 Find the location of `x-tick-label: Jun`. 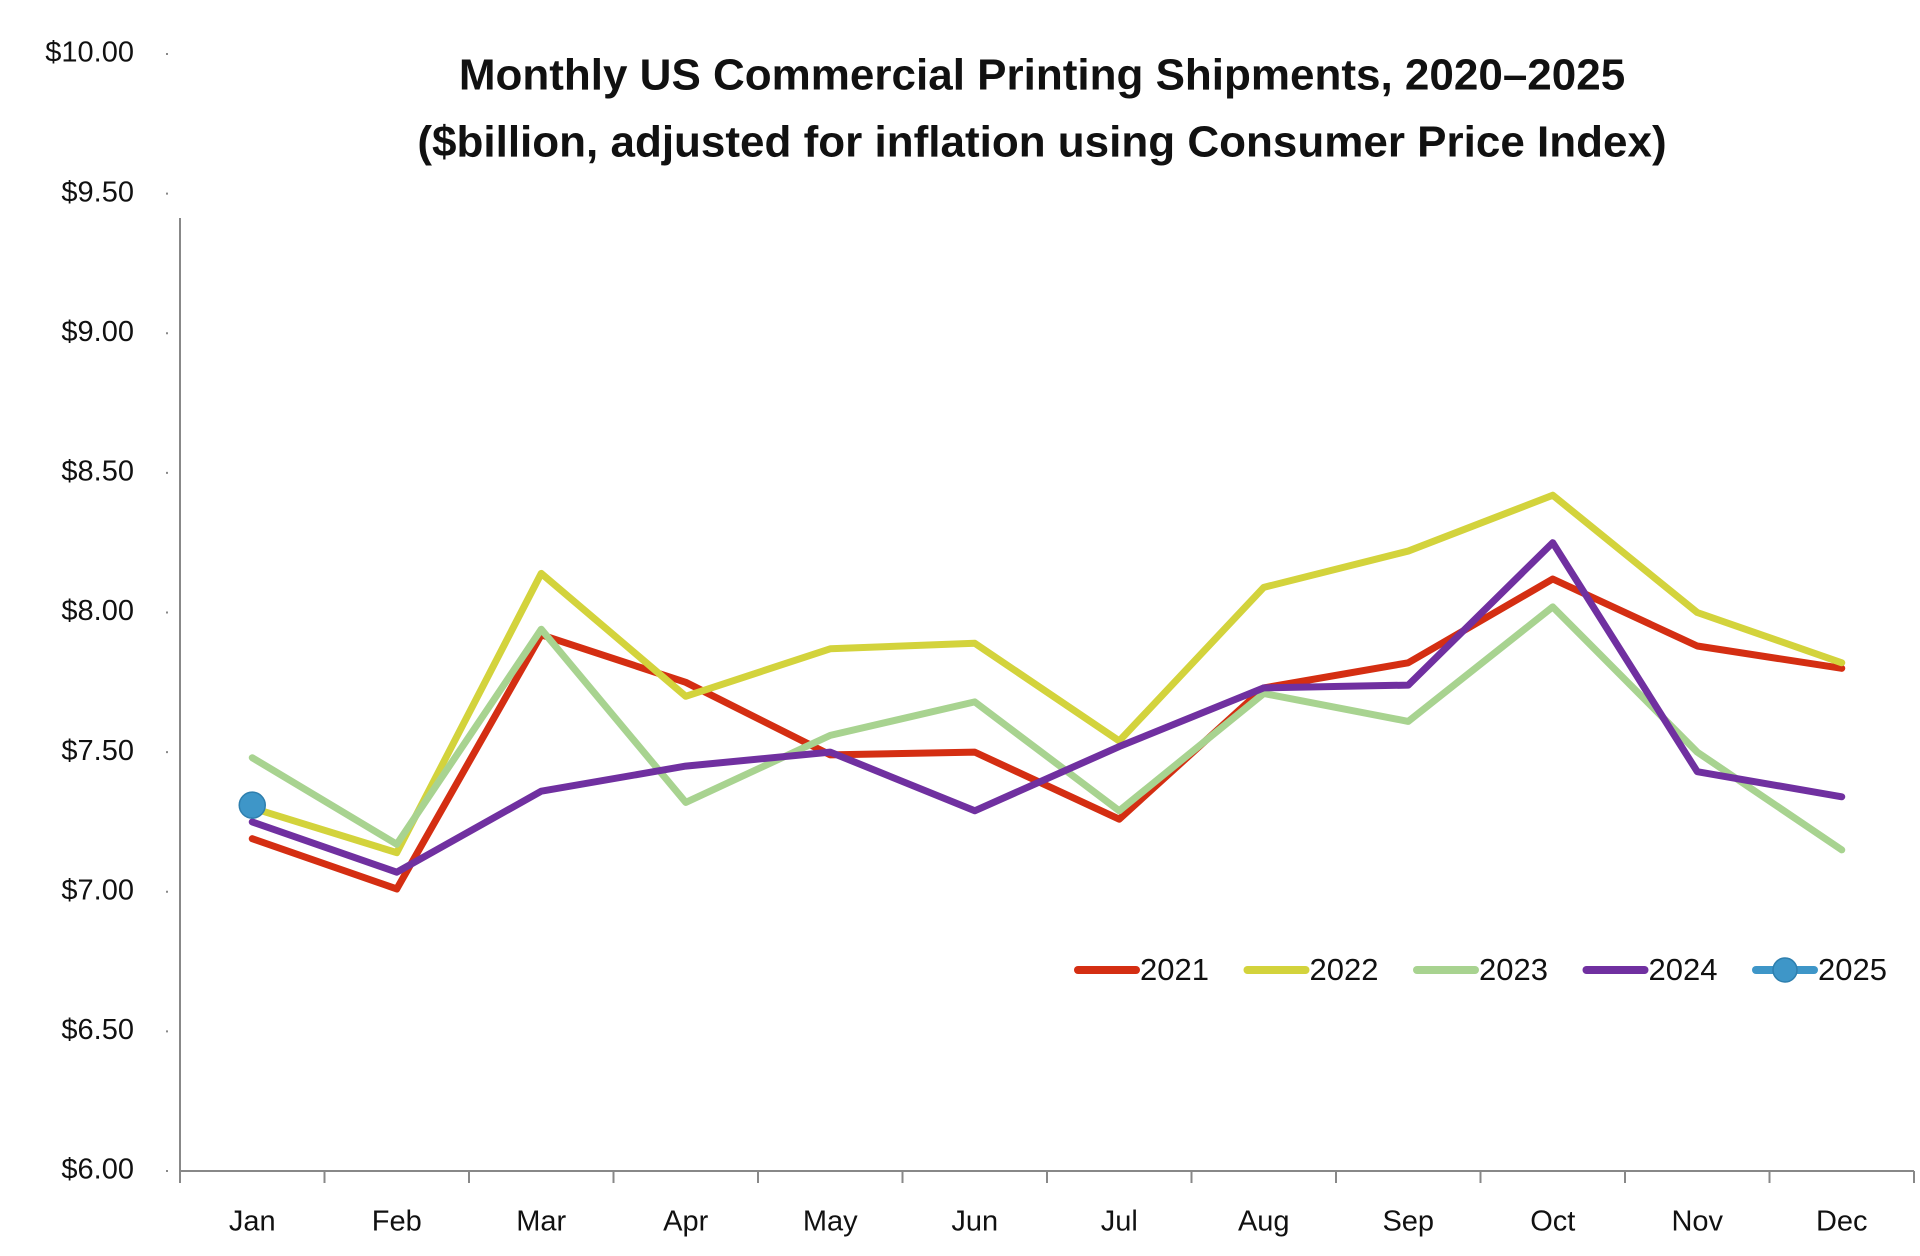

x-tick-label: Jun is located at coordinates (974, 1222).